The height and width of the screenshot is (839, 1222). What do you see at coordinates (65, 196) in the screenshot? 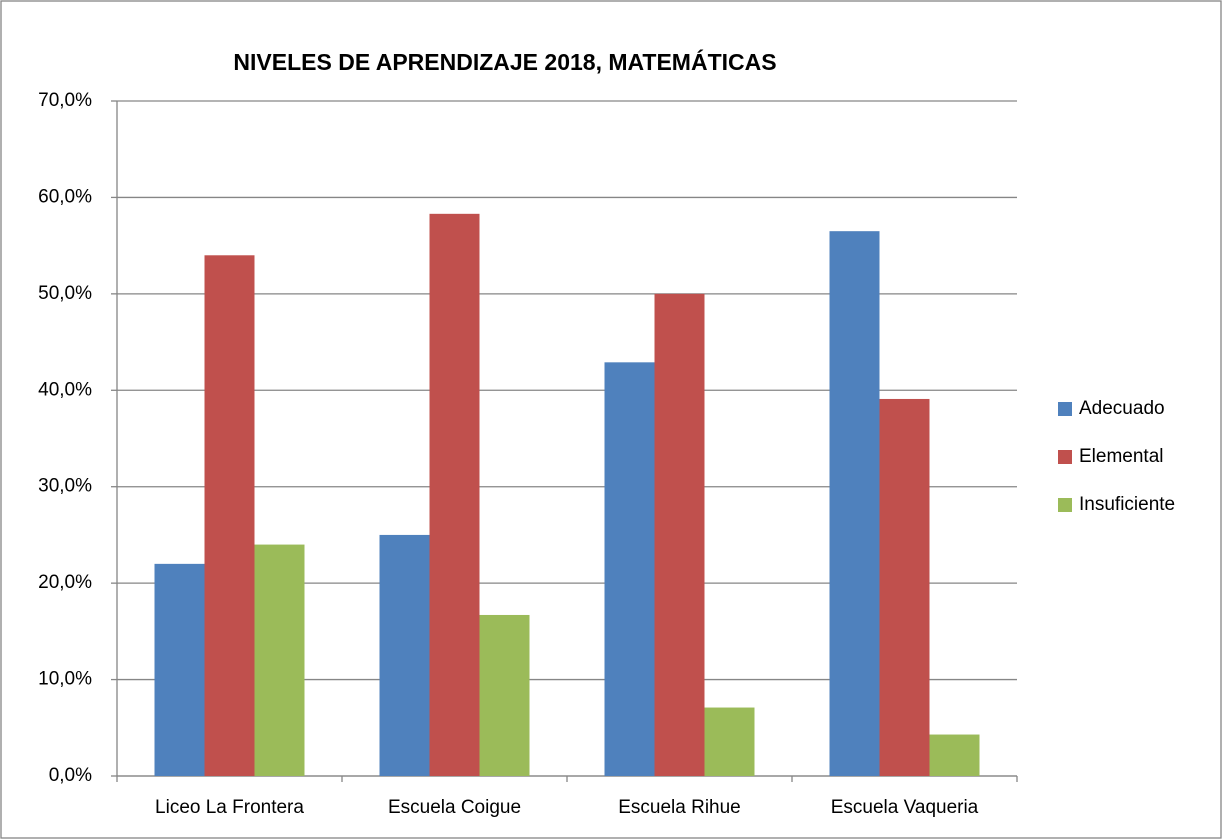
I see `y-tick-label: 60,0%` at bounding box center [65, 196].